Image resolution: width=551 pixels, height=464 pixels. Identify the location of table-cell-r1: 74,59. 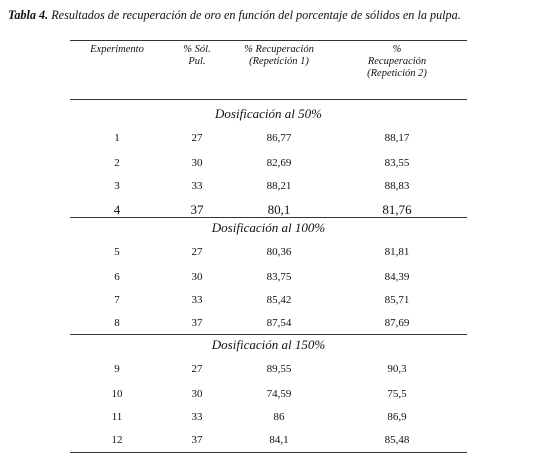
(279, 394).